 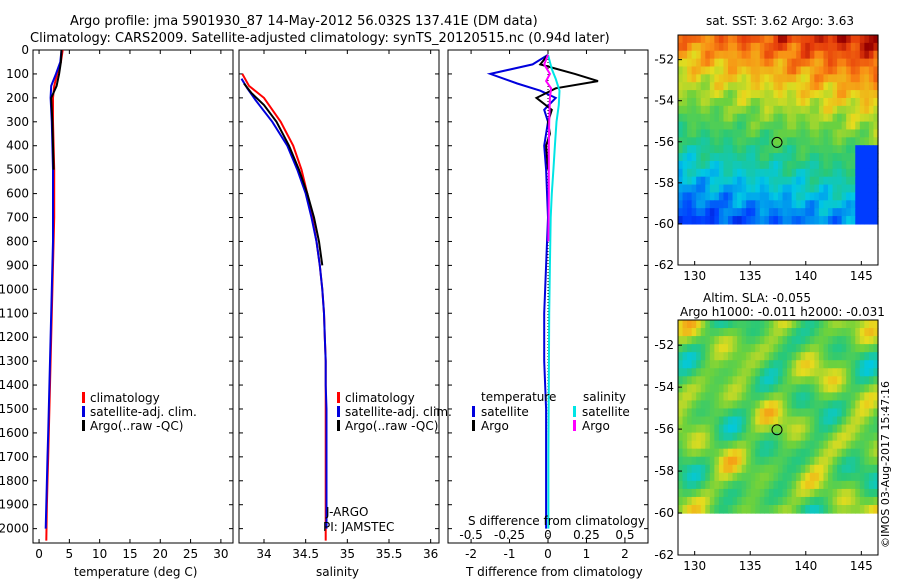 I want to click on x-tick-label: 35, so click(x=347, y=554).